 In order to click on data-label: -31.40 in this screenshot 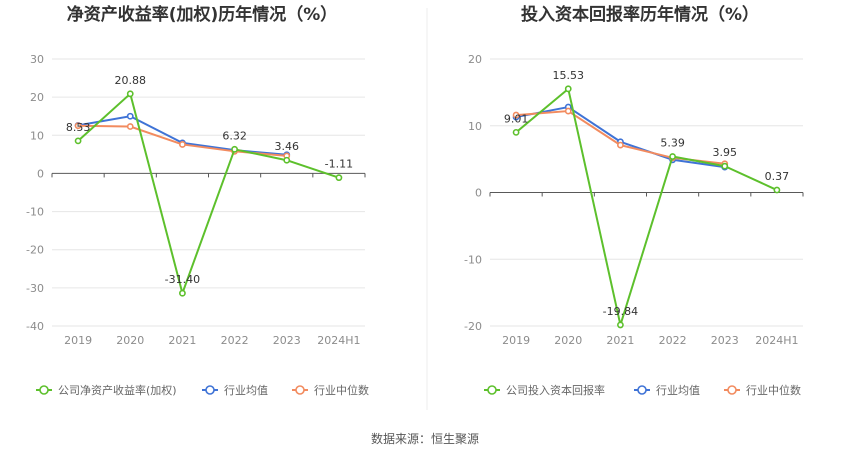, I will do `click(182, 279)`.